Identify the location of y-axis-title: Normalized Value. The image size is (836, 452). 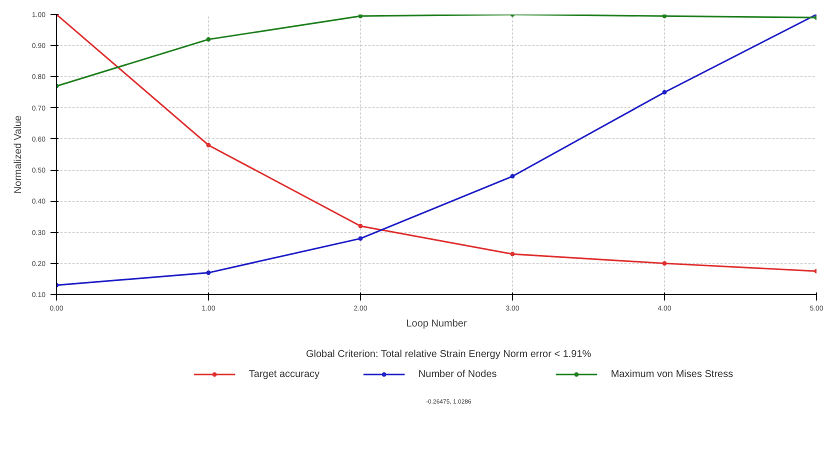
(18, 154).